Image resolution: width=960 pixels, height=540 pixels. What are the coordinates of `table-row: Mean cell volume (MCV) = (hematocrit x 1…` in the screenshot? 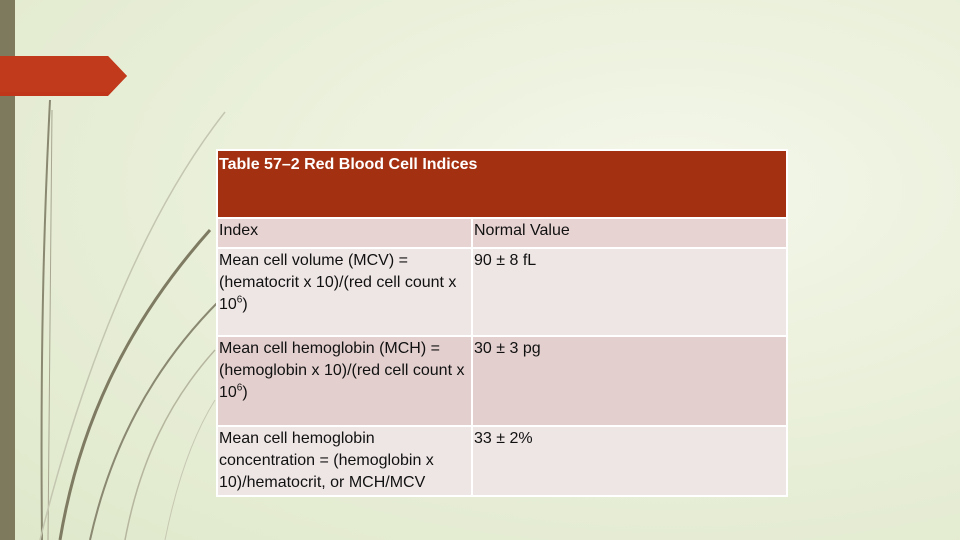 It's located at (502, 292).